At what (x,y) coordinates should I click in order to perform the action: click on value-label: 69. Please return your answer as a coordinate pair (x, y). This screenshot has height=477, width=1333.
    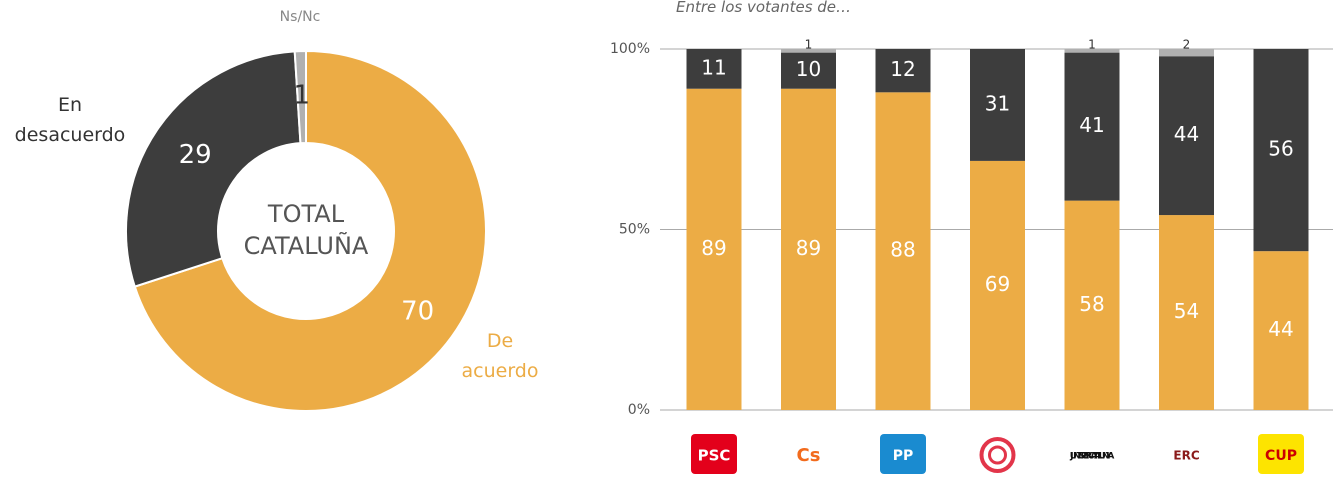
    Looking at the image, I should click on (997, 284).